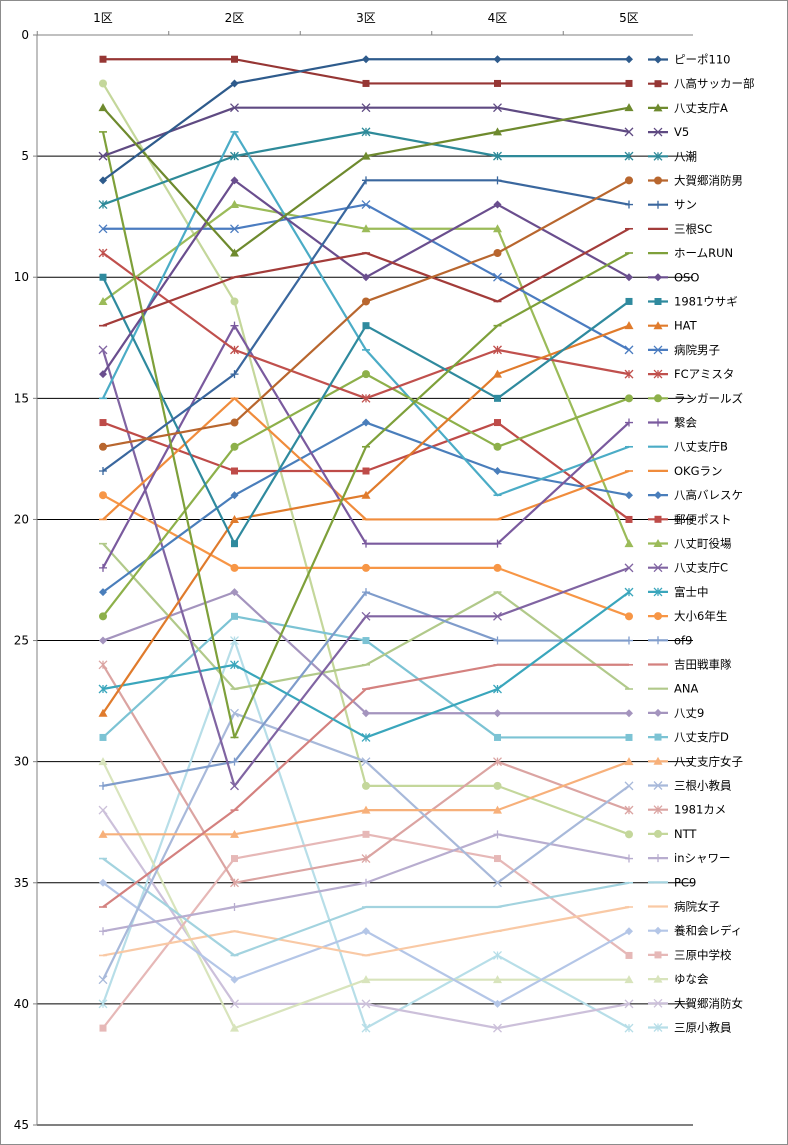 The width and height of the screenshot is (788, 1145). What do you see at coordinates (672, 423) in the screenshot?
I see `legend-item: 繋会` at bounding box center [672, 423].